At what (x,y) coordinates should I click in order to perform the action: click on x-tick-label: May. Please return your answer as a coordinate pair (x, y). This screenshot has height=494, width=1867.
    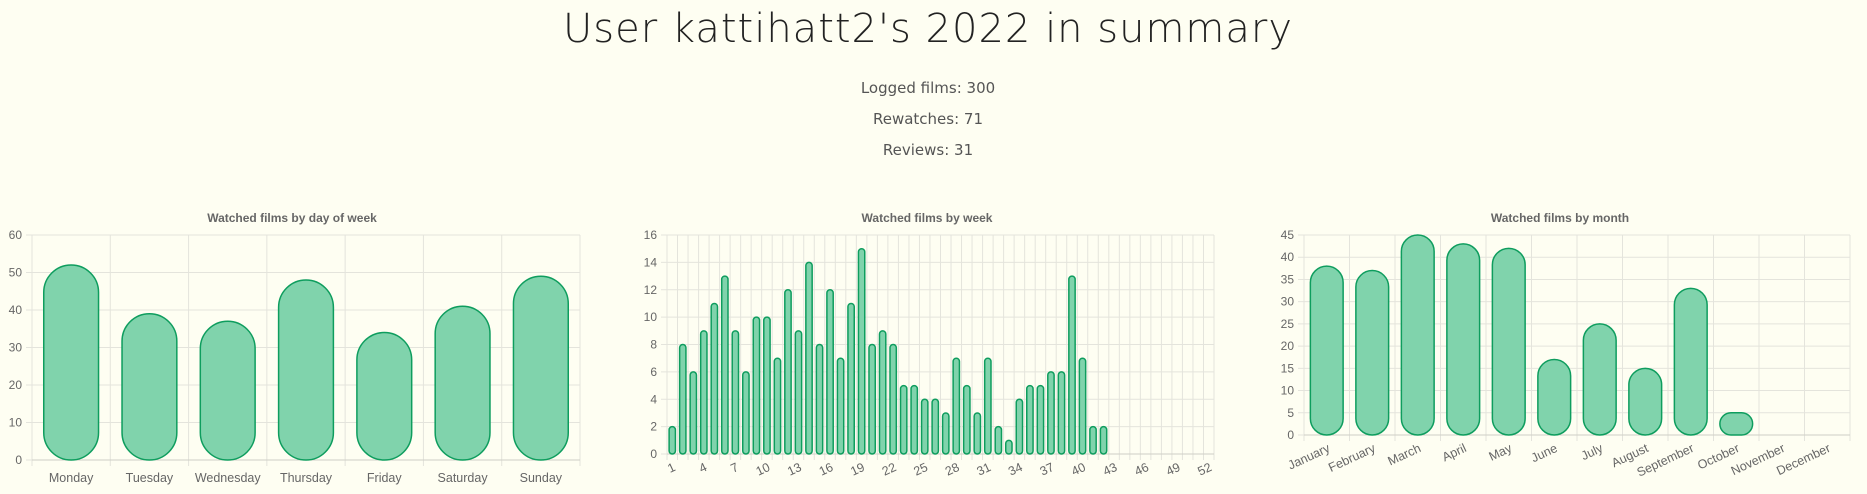
    Looking at the image, I should click on (1501, 452).